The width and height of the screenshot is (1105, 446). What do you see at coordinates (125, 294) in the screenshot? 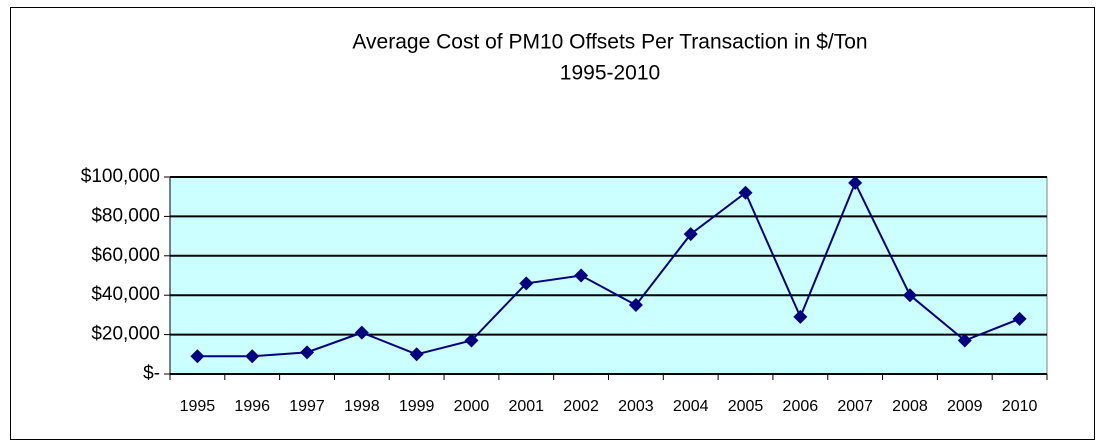
I see `y-tick-label: $40,000` at bounding box center [125, 294].